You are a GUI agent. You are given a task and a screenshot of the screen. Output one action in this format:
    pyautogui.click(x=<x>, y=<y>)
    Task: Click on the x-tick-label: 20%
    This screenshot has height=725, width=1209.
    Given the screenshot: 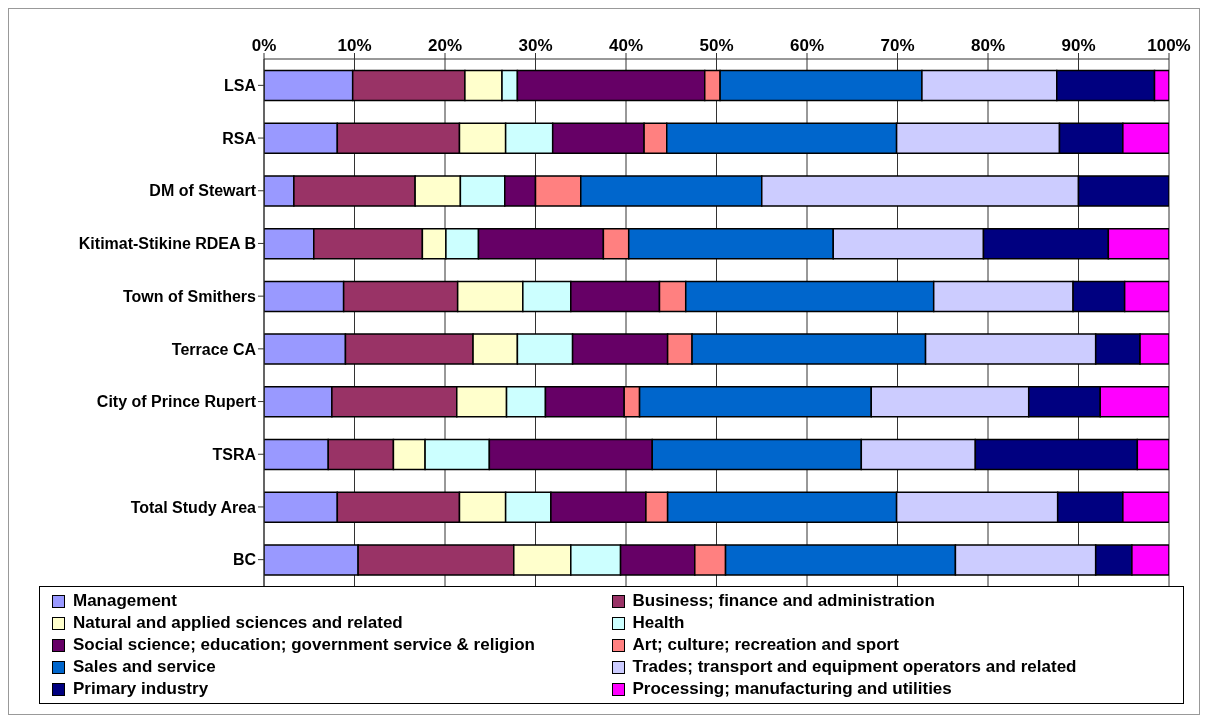 What is the action you would take?
    pyautogui.click(x=445, y=45)
    